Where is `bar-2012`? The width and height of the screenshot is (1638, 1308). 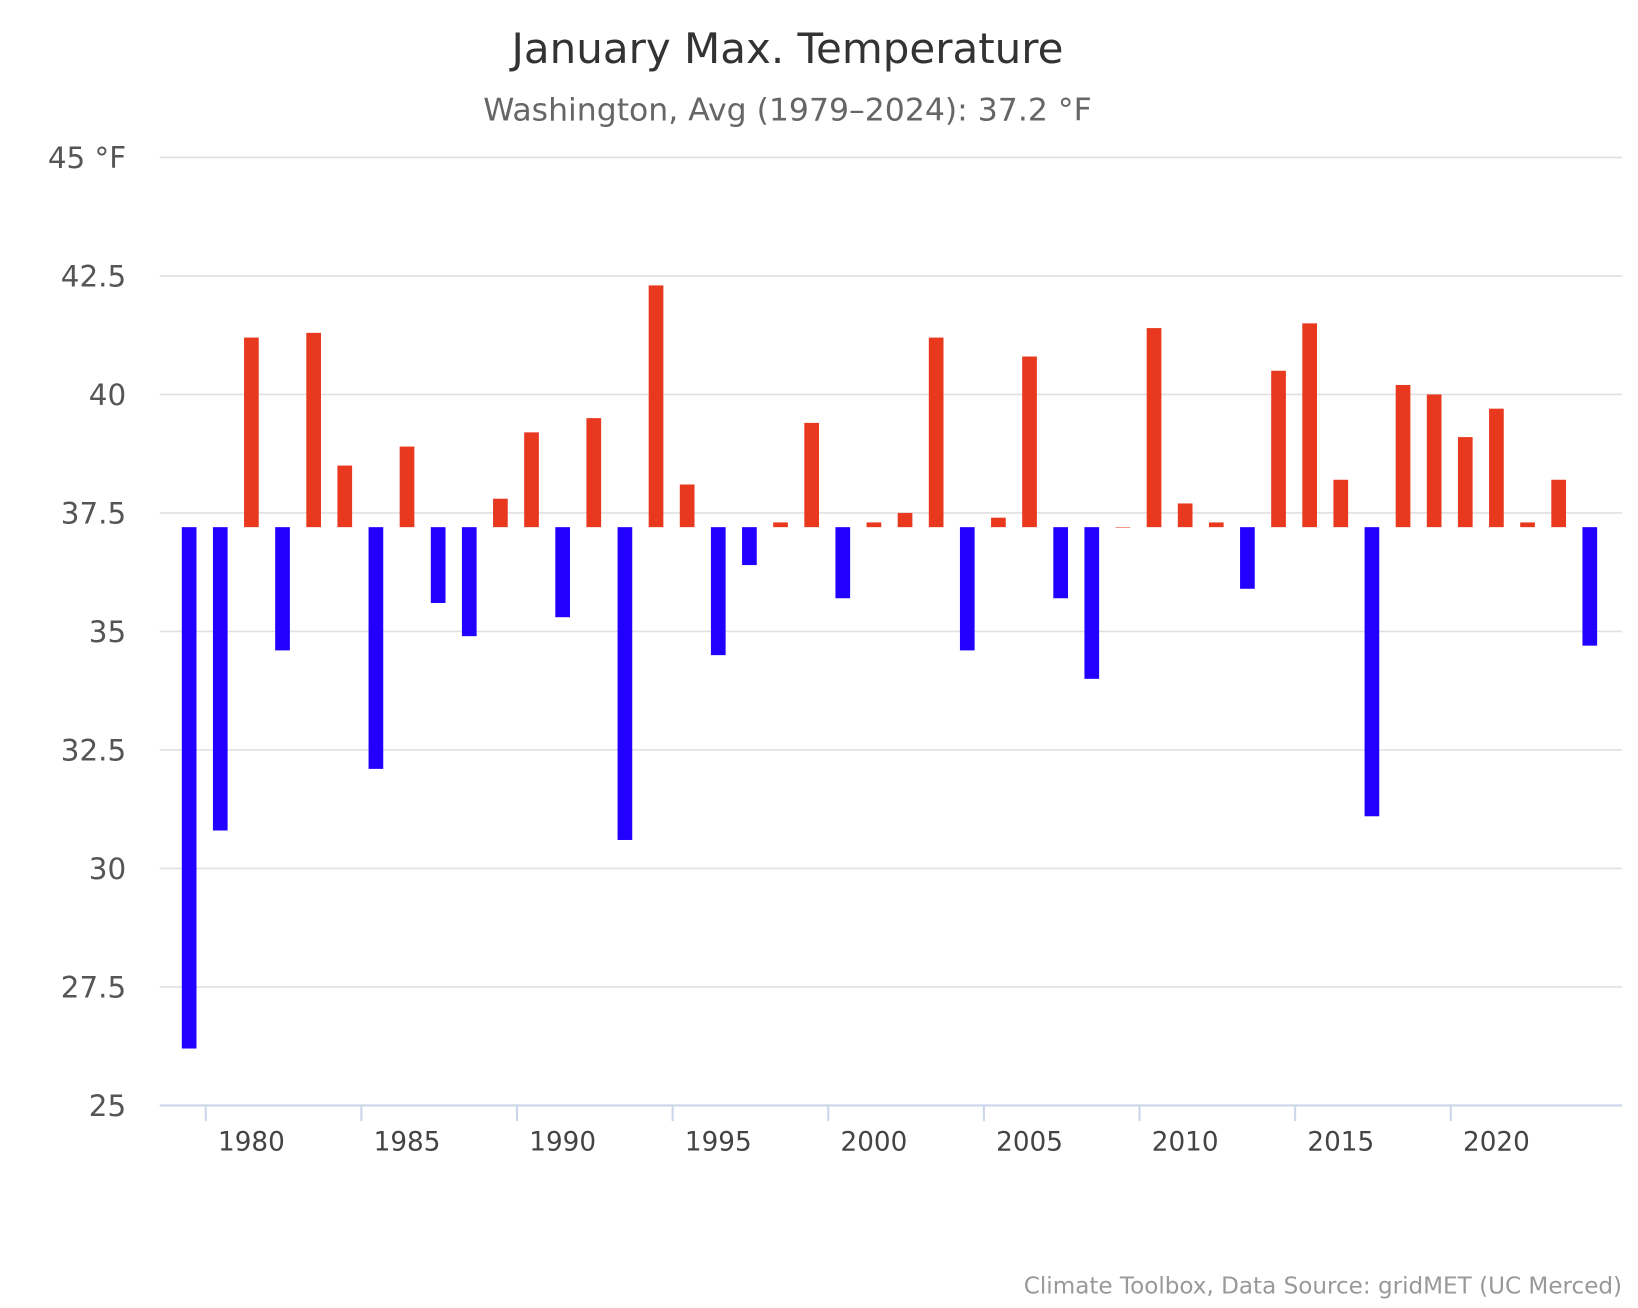
bar-2012 is located at coordinates (1216, 525).